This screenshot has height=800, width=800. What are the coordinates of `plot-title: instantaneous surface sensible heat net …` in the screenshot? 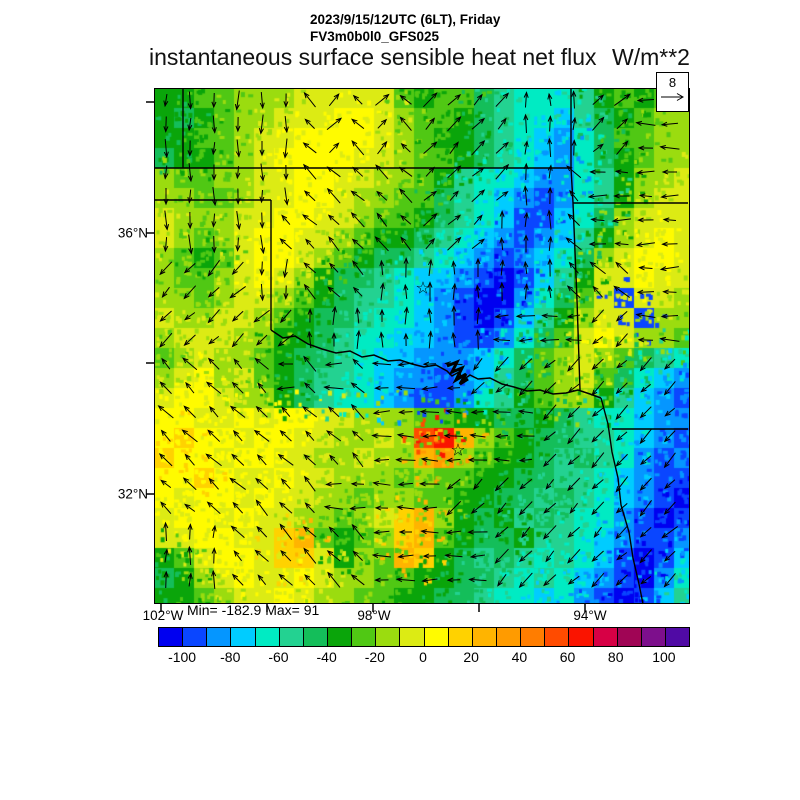 It's located at (373, 57).